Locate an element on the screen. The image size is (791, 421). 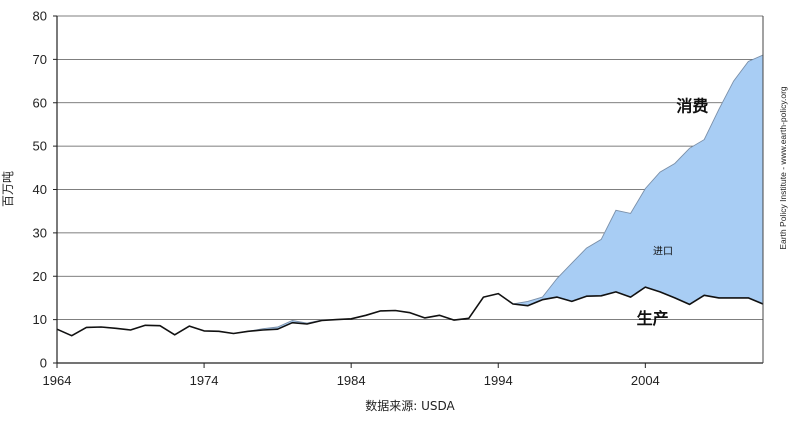
y-axis-label: 百万吨 is located at coordinates (8, 189).